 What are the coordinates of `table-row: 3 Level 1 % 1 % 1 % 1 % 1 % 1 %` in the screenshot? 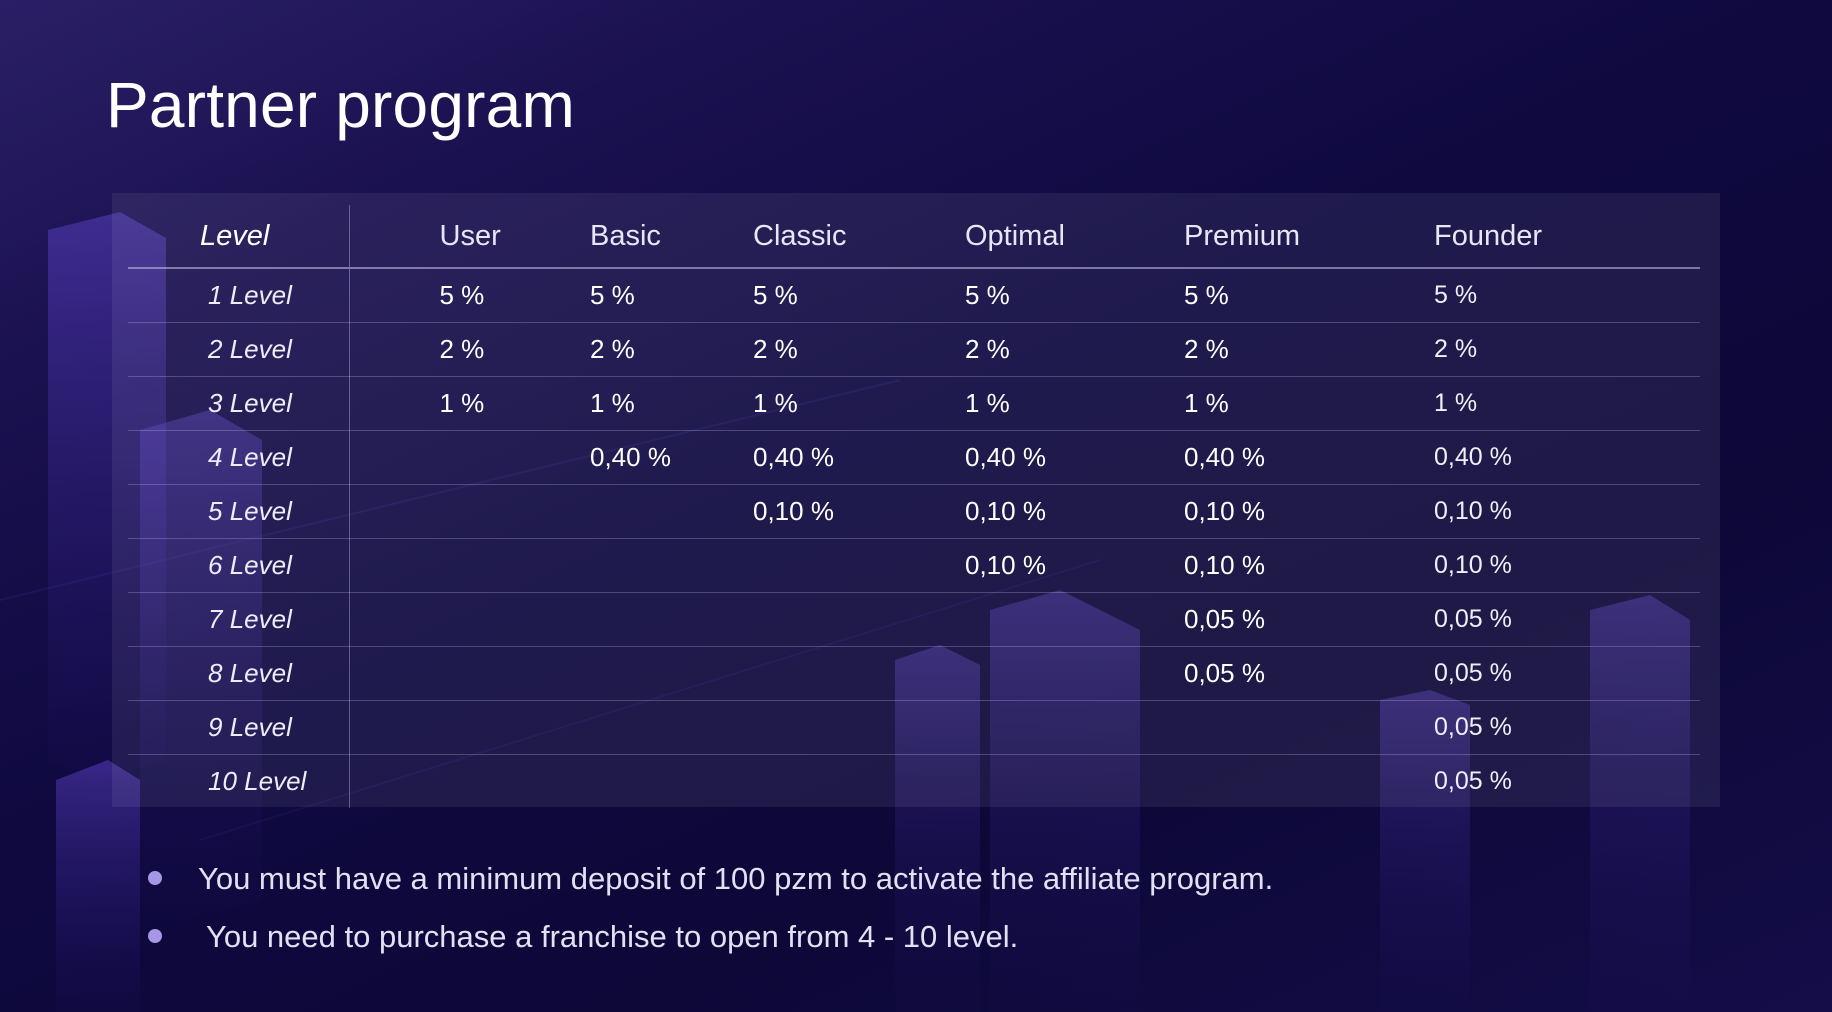 It's located at (914, 403).